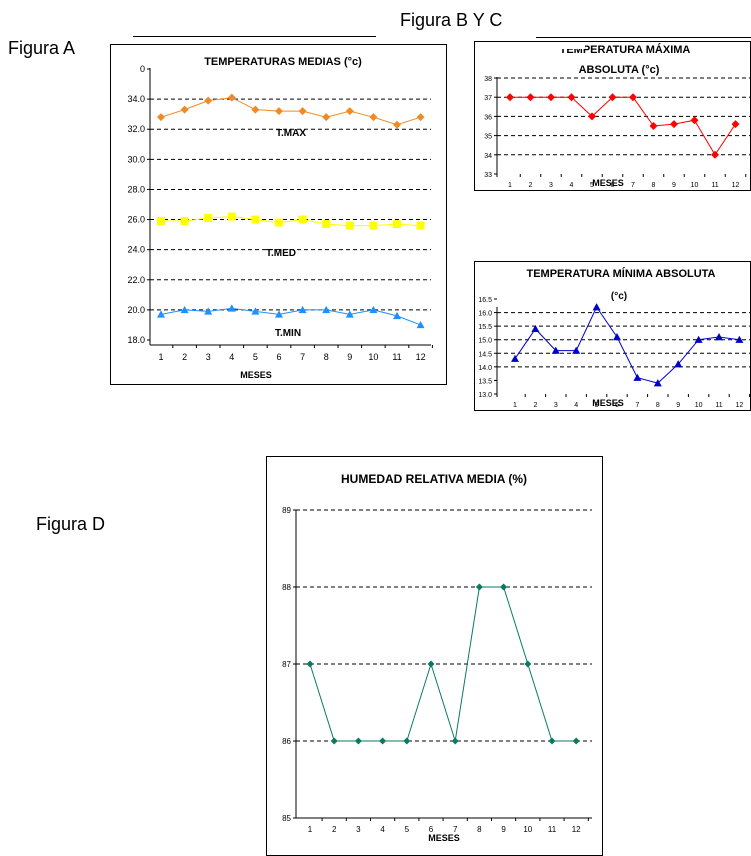  I want to click on chart-b-title-line2: ABSOLUTA (°c), so click(619, 70).